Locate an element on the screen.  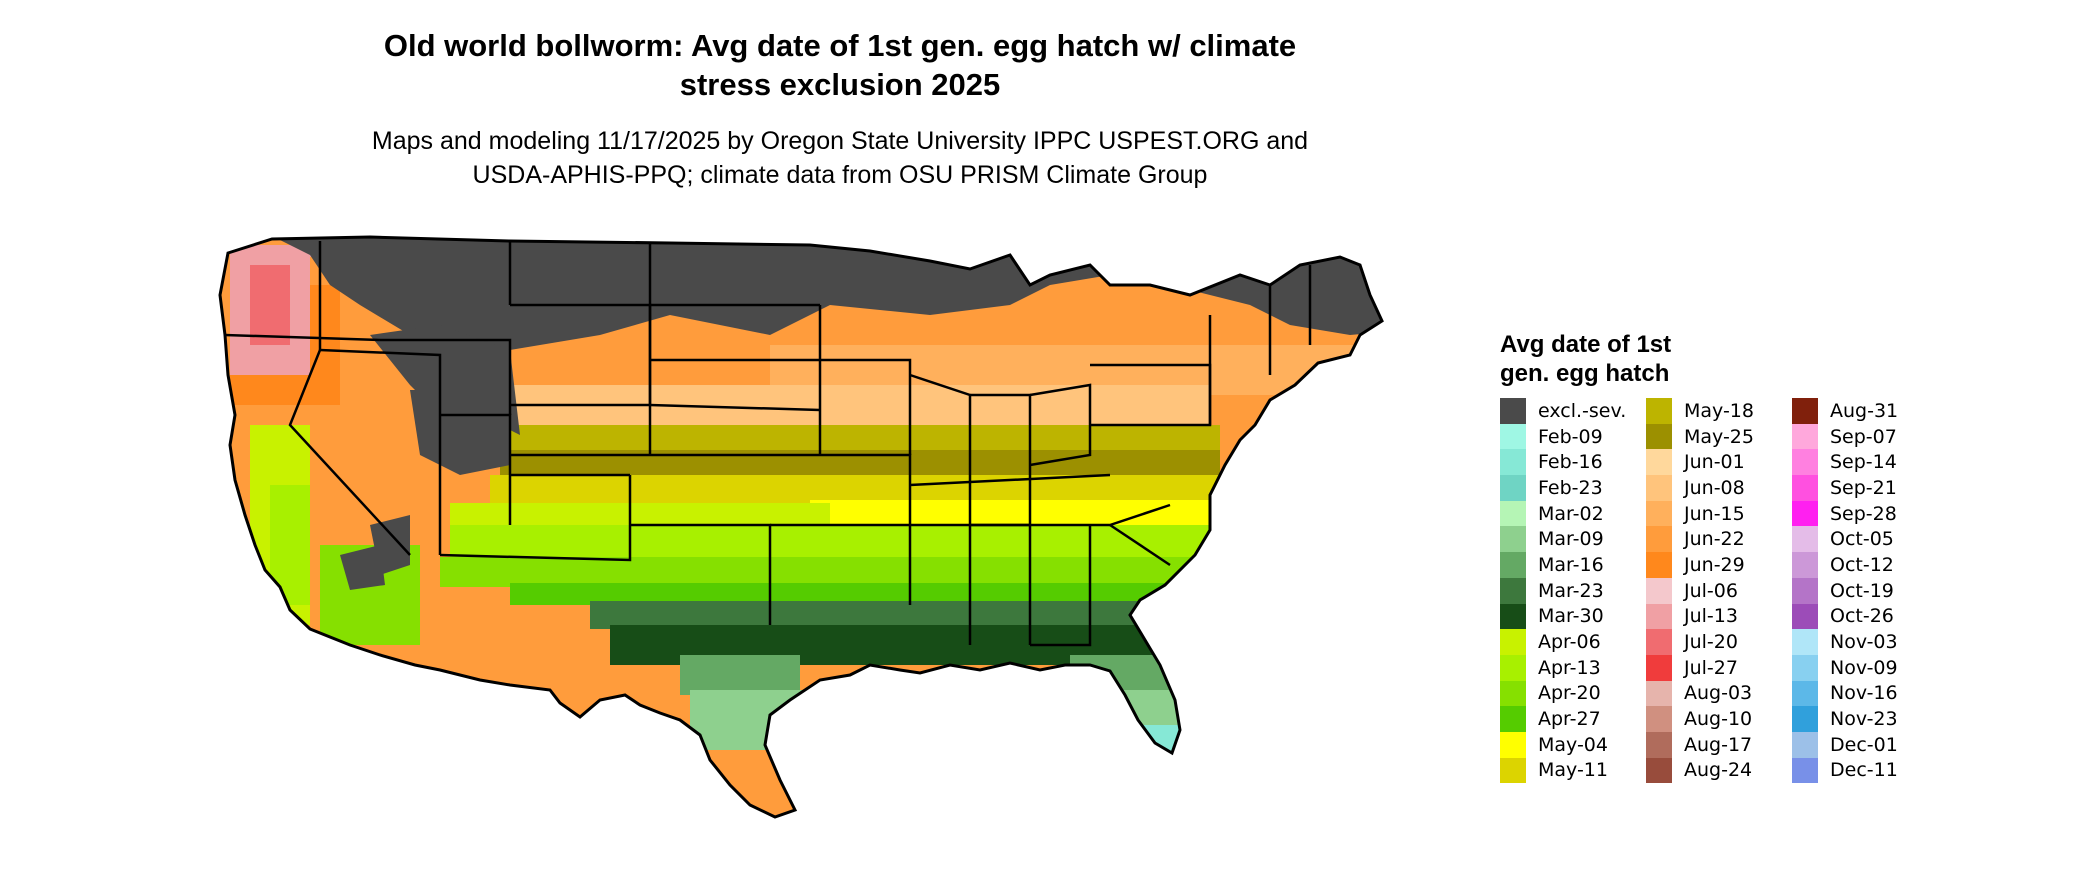
legend-item: Apr-06 is located at coordinates (1565, 642).